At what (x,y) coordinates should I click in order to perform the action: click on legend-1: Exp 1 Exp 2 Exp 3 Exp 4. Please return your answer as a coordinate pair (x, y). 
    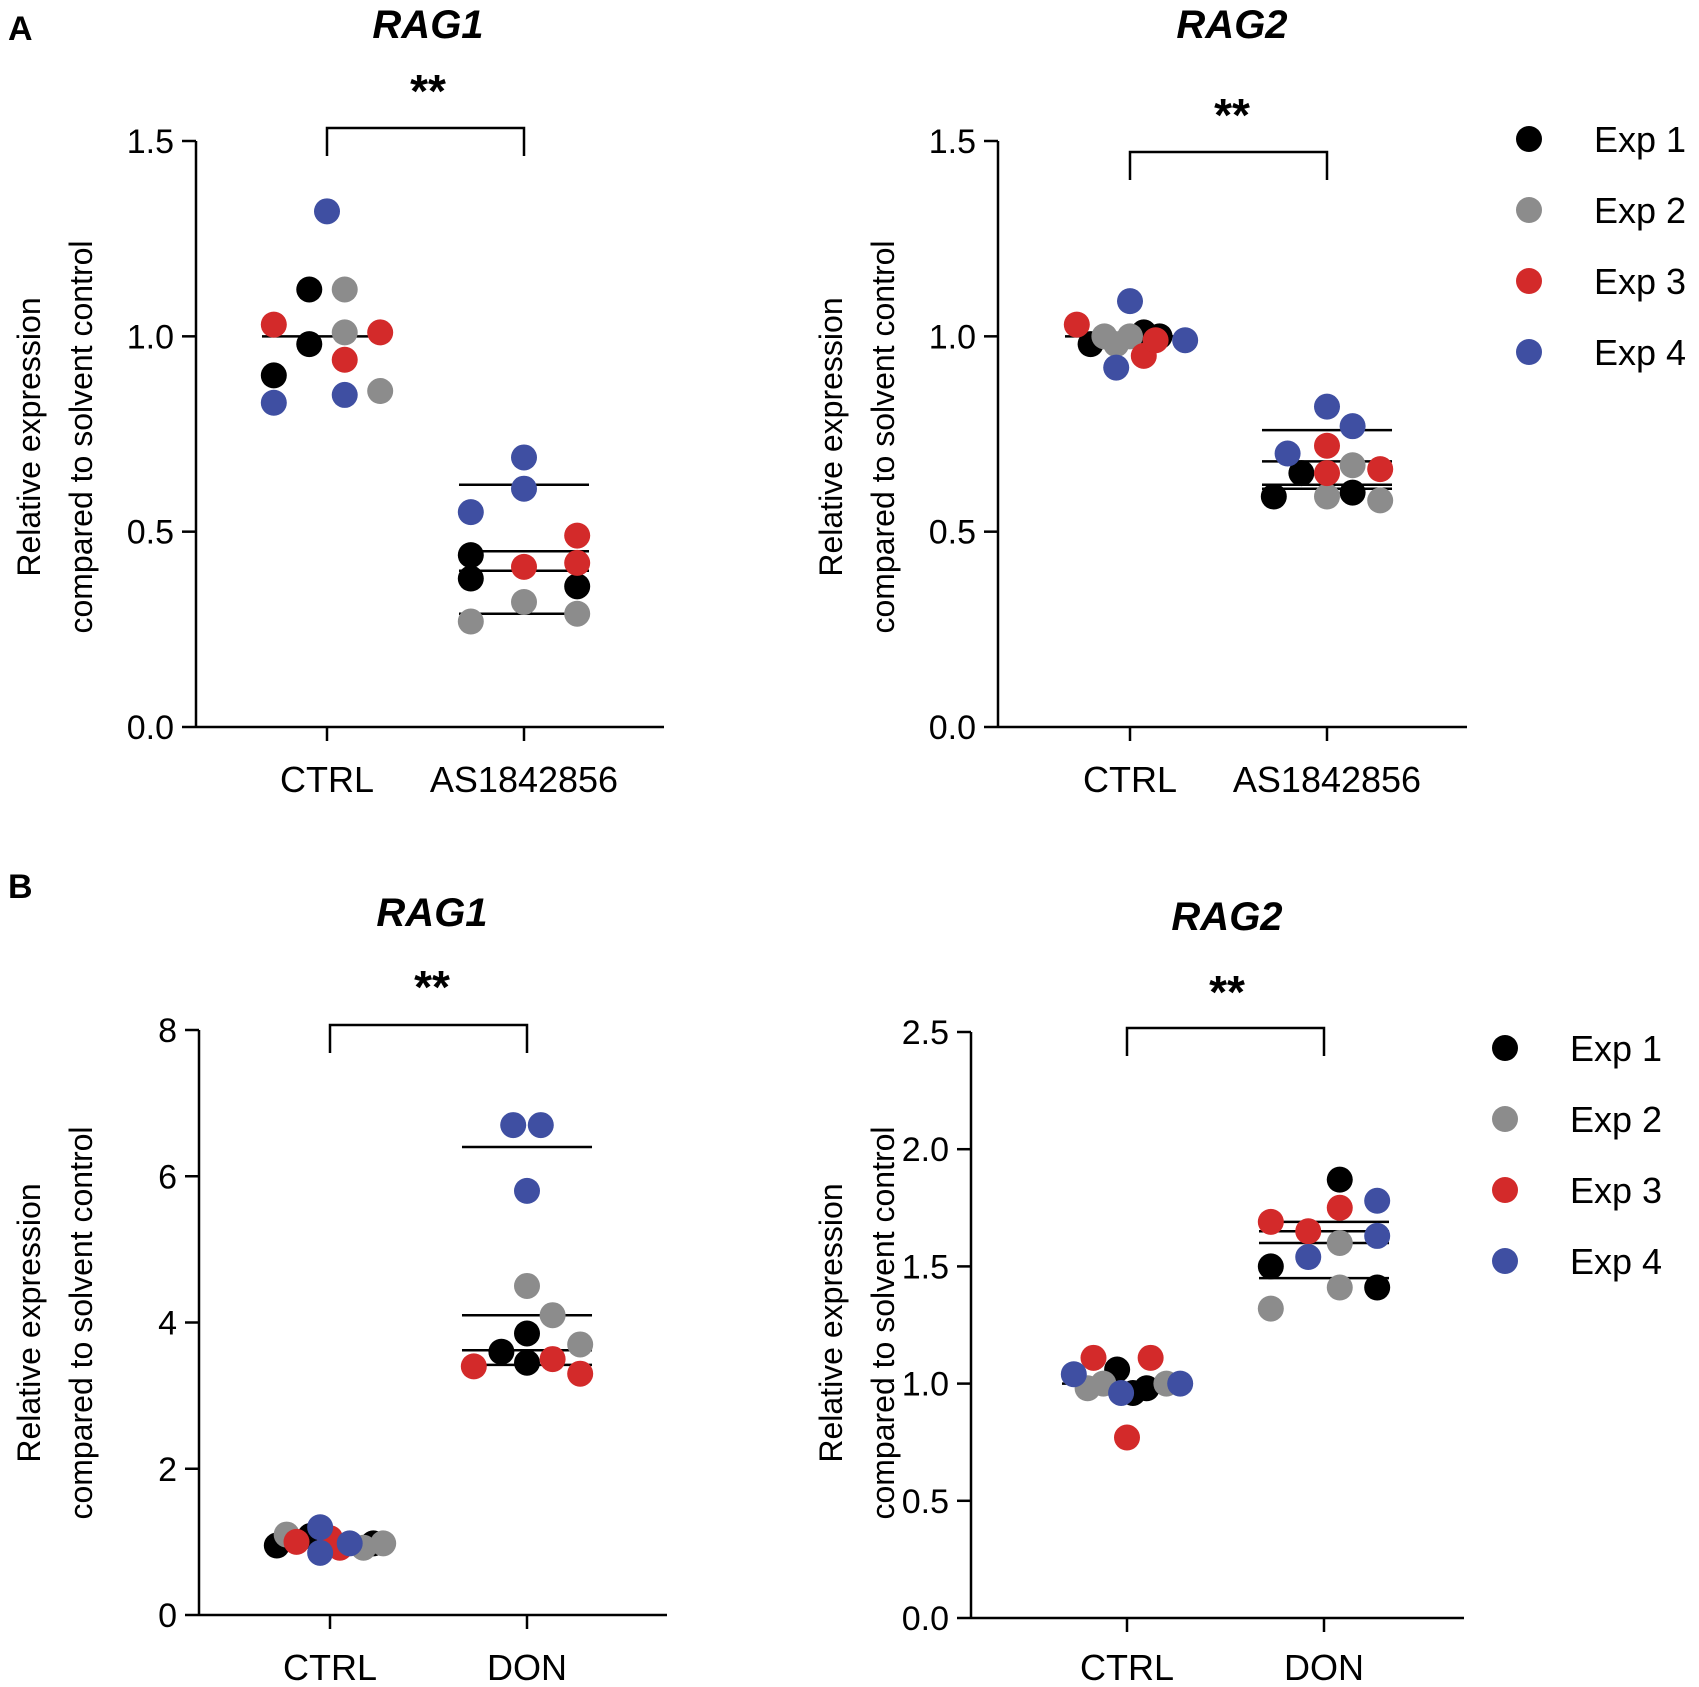
    Looking at the image, I should click on (1601, 246).